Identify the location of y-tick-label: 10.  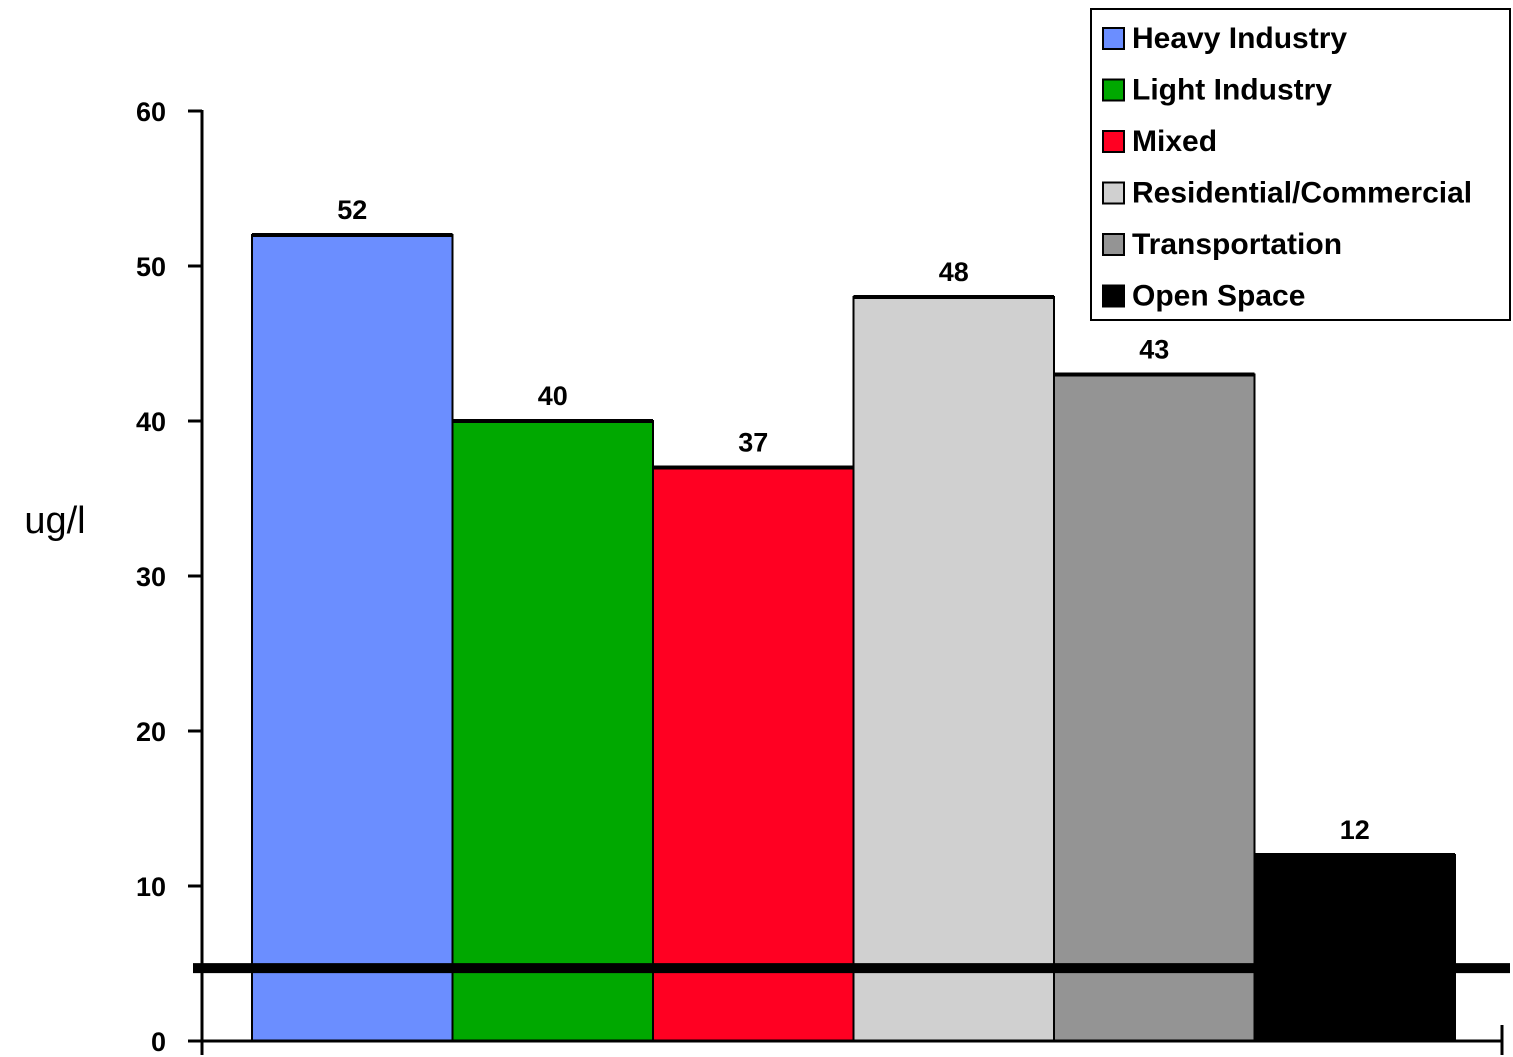
(151, 887).